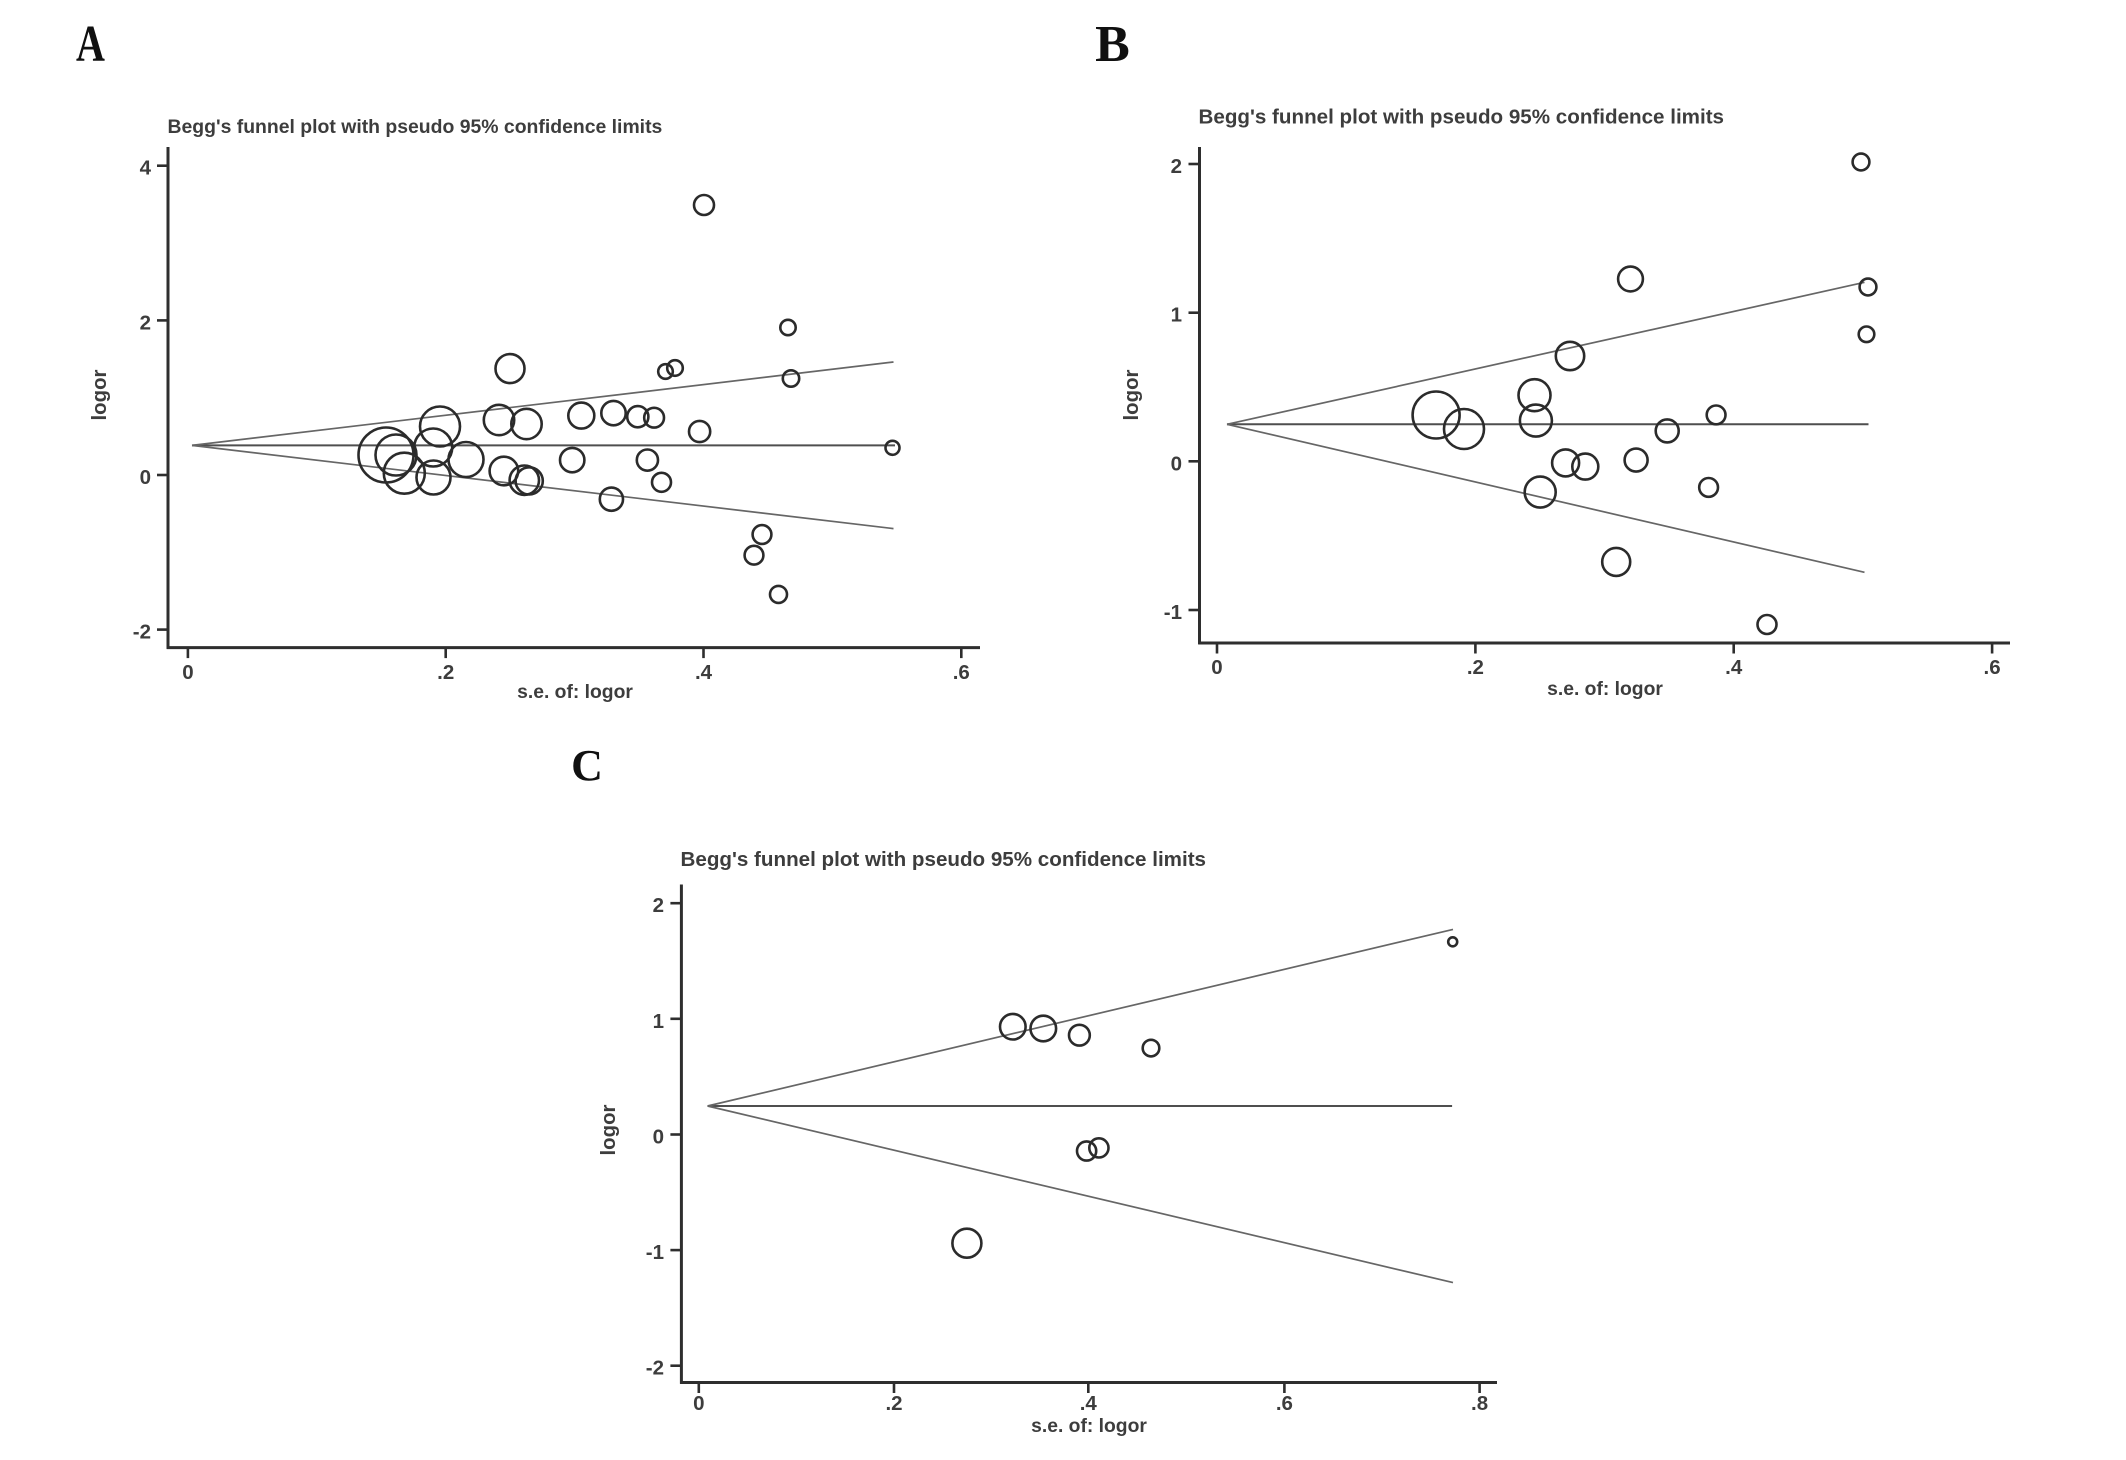 The image size is (2126, 1460). What do you see at coordinates (1112, 44) in the screenshot?
I see `svg-text: B` at bounding box center [1112, 44].